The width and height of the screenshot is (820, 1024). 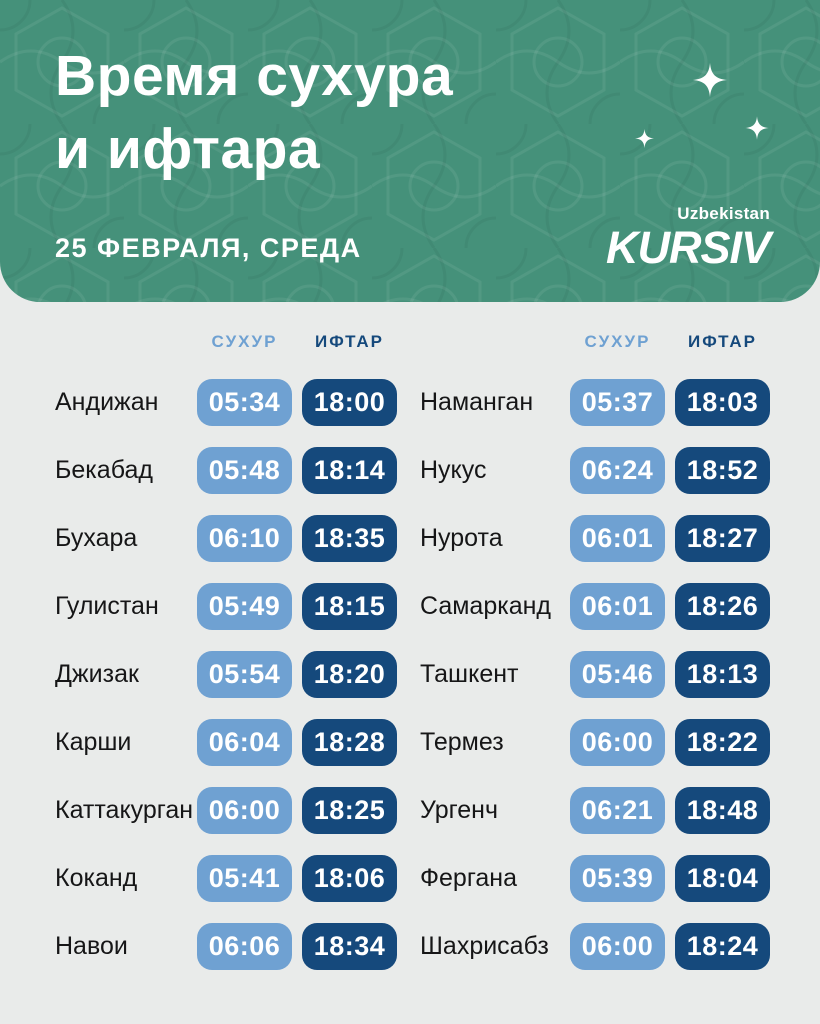 What do you see at coordinates (688, 247) in the screenshot?
I see `brand-name-label: KURSIV` at bounding box center [688, 247].